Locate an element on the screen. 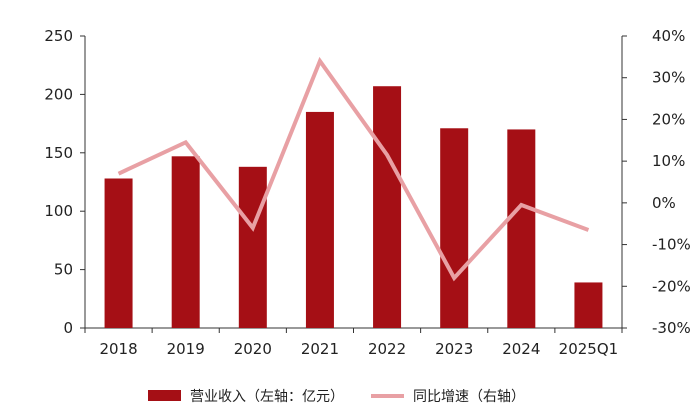  legend: 营业收入（左轴：亿元） 同比增速（右轴） is located at coordinates (336, 397).